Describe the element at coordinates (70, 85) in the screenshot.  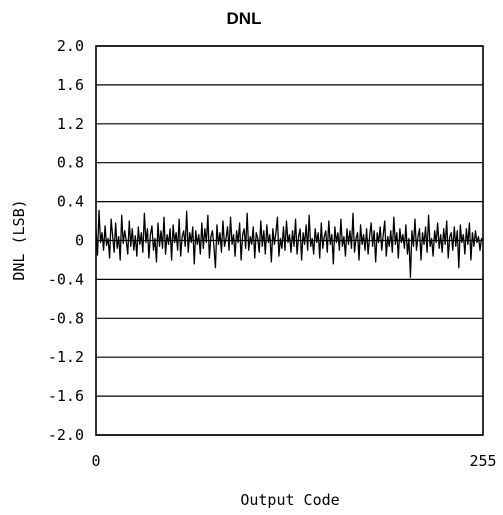
I see `y-tick-label: 1.6` at that location.